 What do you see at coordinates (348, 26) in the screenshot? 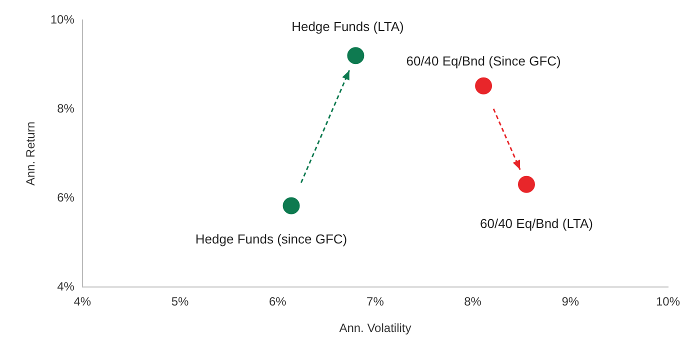
I see `annotation: Hedge Funds (LTA)` at bounding box center [348, 26].